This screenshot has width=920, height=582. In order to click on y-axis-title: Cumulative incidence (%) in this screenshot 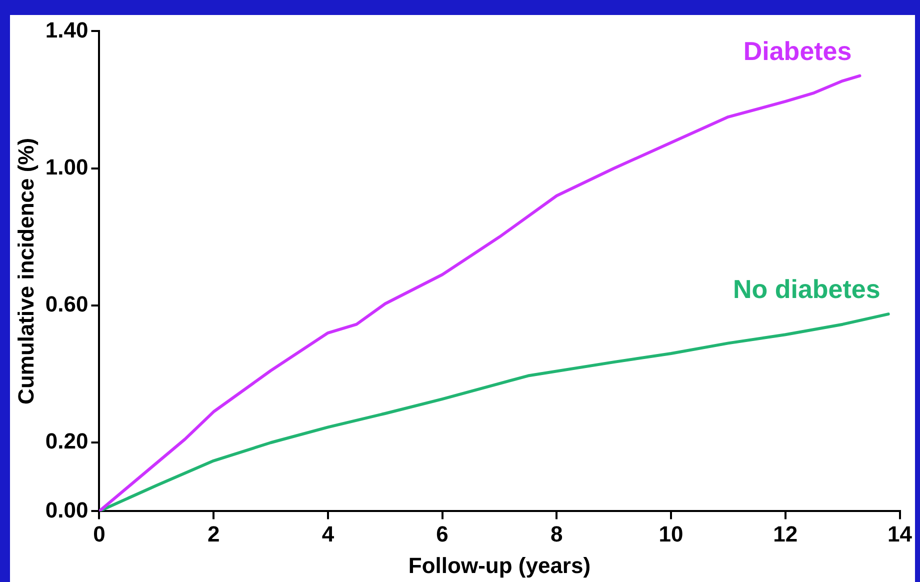, I will do `click(25, 271)`.